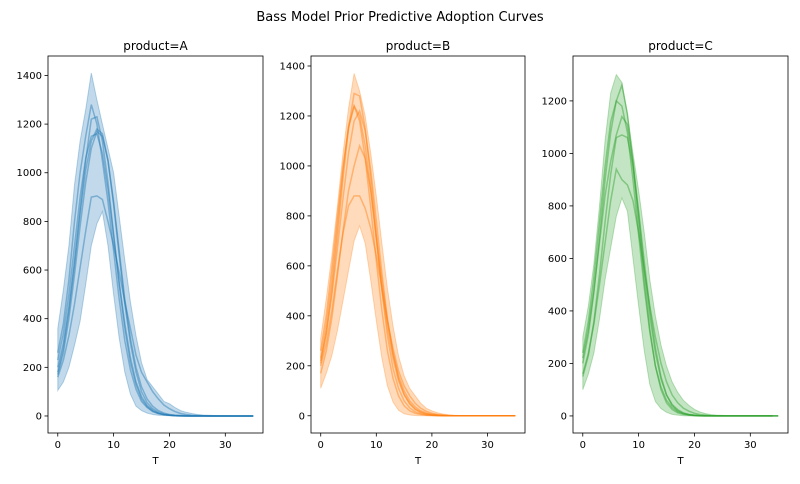 The image size is (800, 484). Describe the element at coordinates (418, 46) in the screenshot. I see `subplot-title: product=B` at that location.